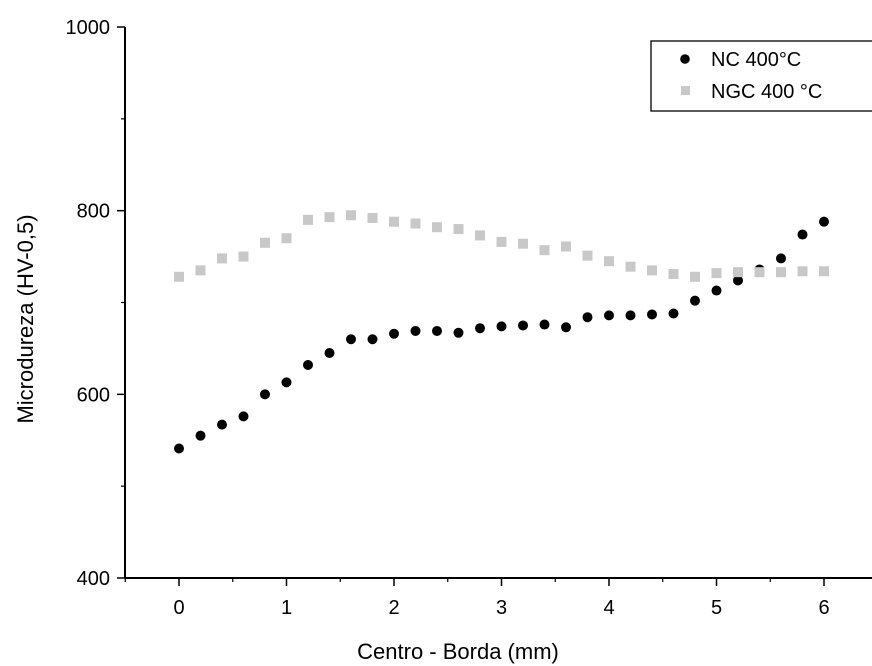 Image resolution: width=872 pixels, height=666 pixels. I want to click on x-tick-label: 2, so click(393, 608).